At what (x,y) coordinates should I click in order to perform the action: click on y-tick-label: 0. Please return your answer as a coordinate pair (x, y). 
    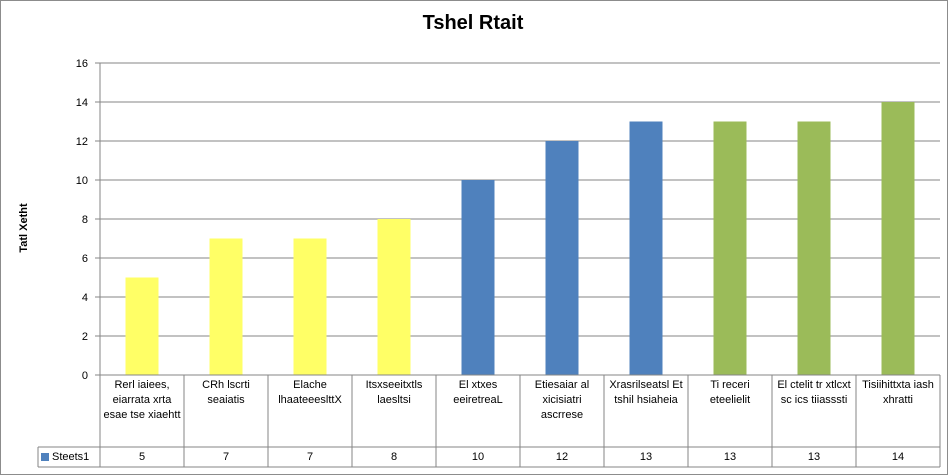
    Looking at the image, I should click on (85, 376).